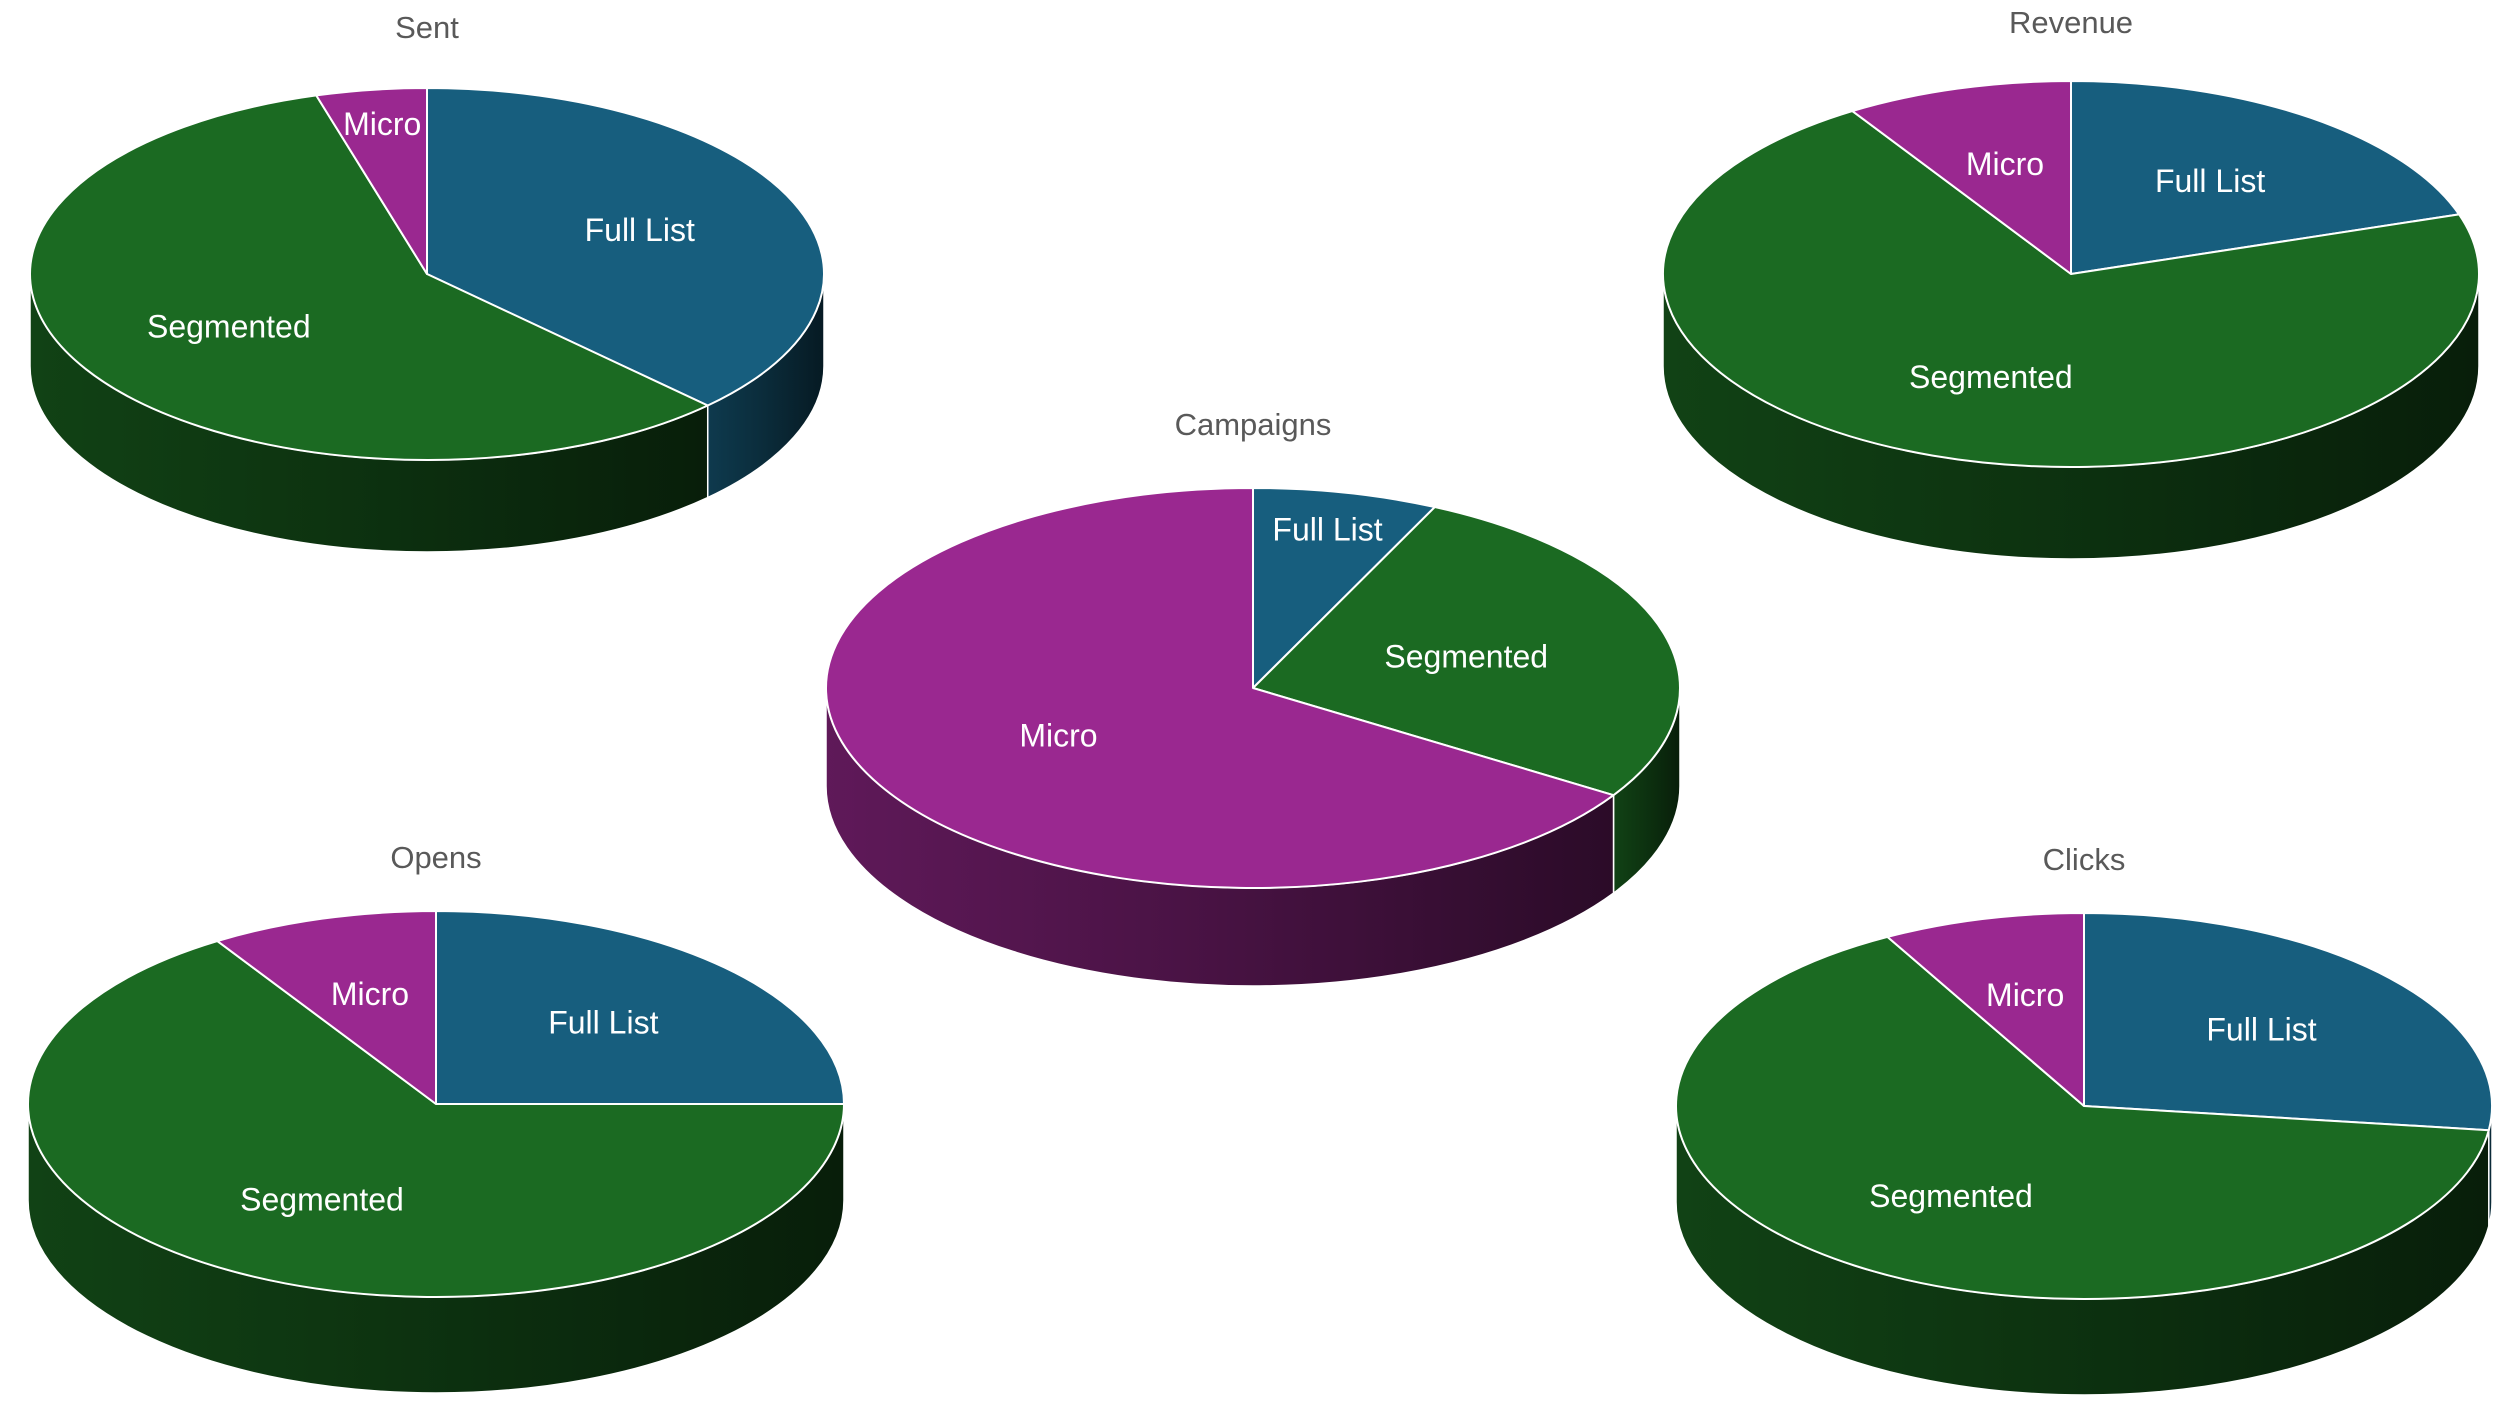 The width and height of the screenshot is (2500, 1406). I want to click on chart-title: Revenue, so click(2071, 22).